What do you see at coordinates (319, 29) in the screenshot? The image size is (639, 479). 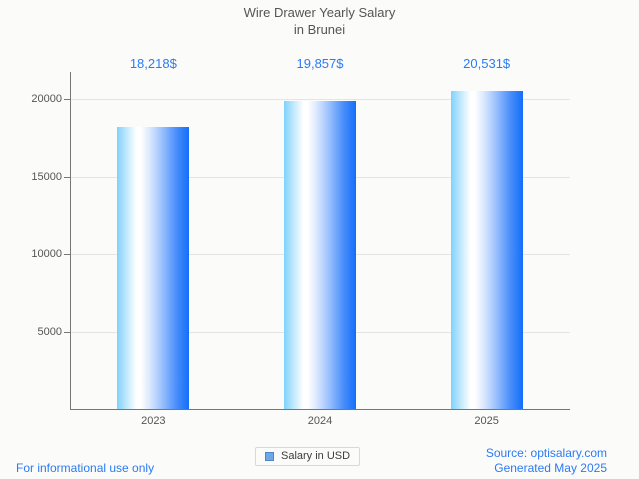 I see `chart-title-line-2: in Brunei` at bounding box center [319, 29].